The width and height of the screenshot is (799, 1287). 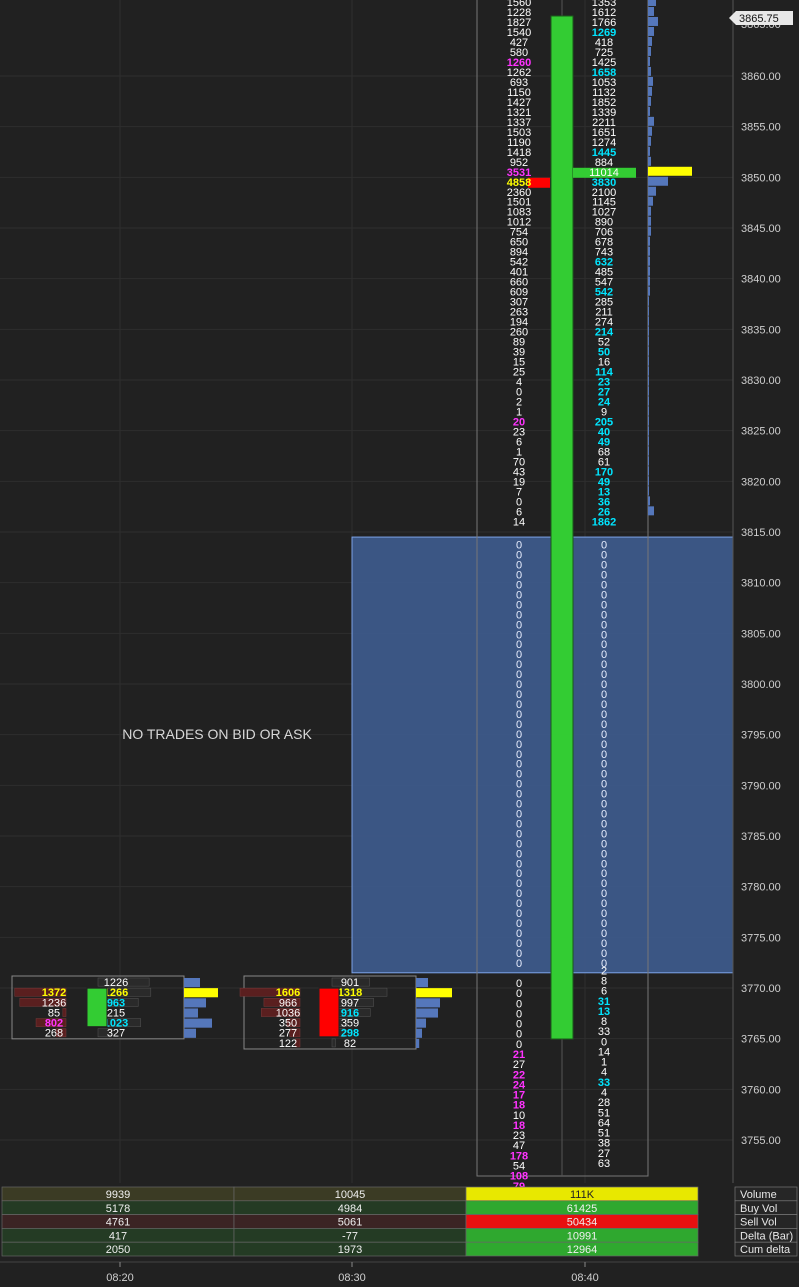 I want to click on bid-cell: 25, so click(x=519, y=373).